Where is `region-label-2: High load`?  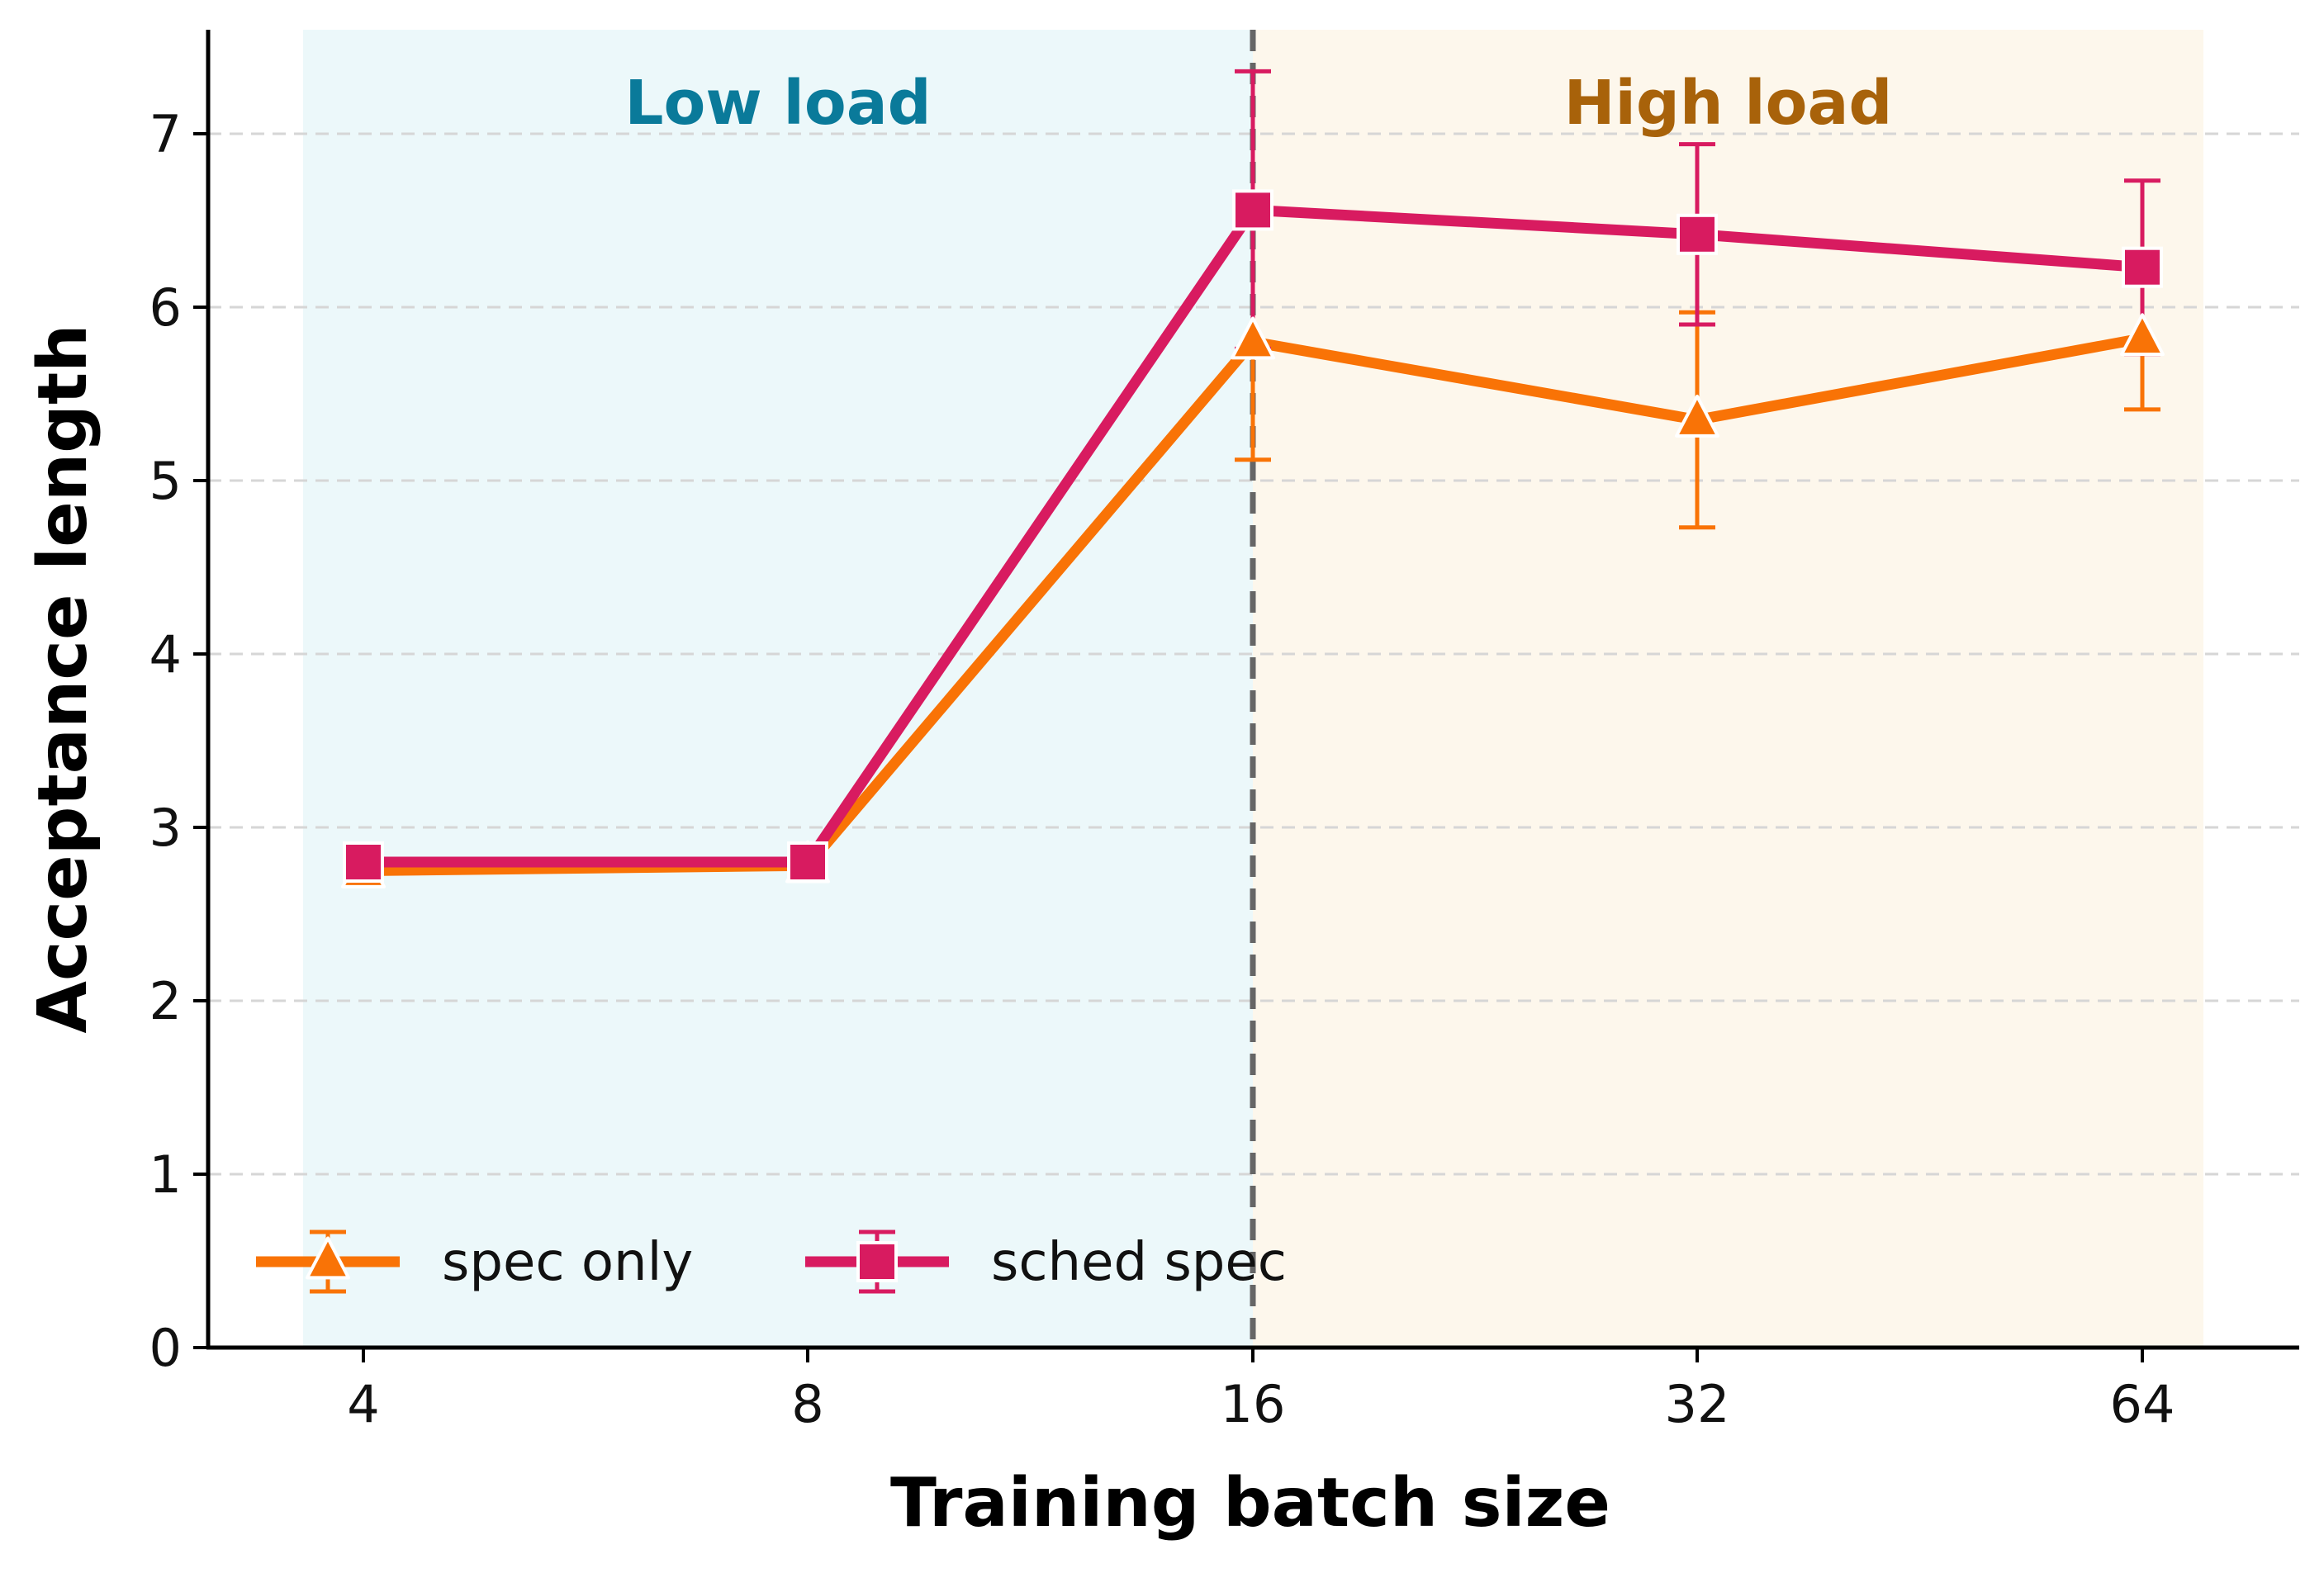 region-label-2: High load is located at coordinates (1728, 103).